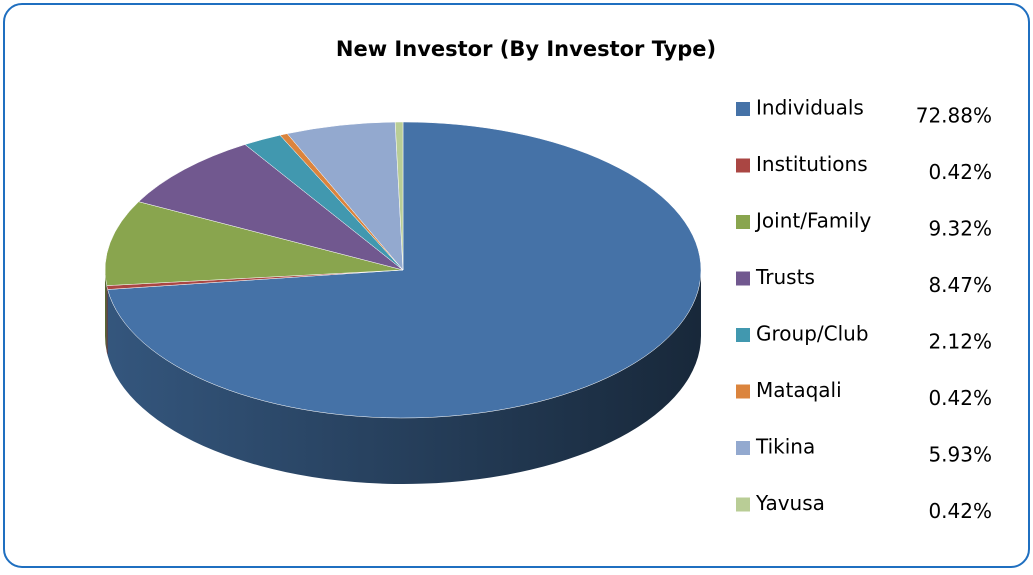  I want to click on data-label: 72.88%, so click(954, 116).